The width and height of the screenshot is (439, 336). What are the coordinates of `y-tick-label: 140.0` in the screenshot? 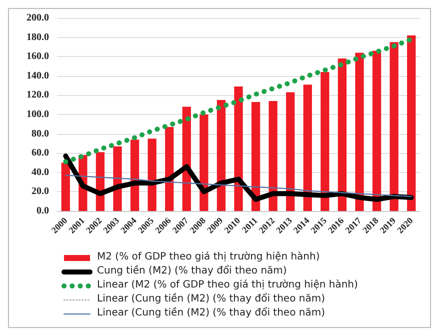 It's located at (37, 76).